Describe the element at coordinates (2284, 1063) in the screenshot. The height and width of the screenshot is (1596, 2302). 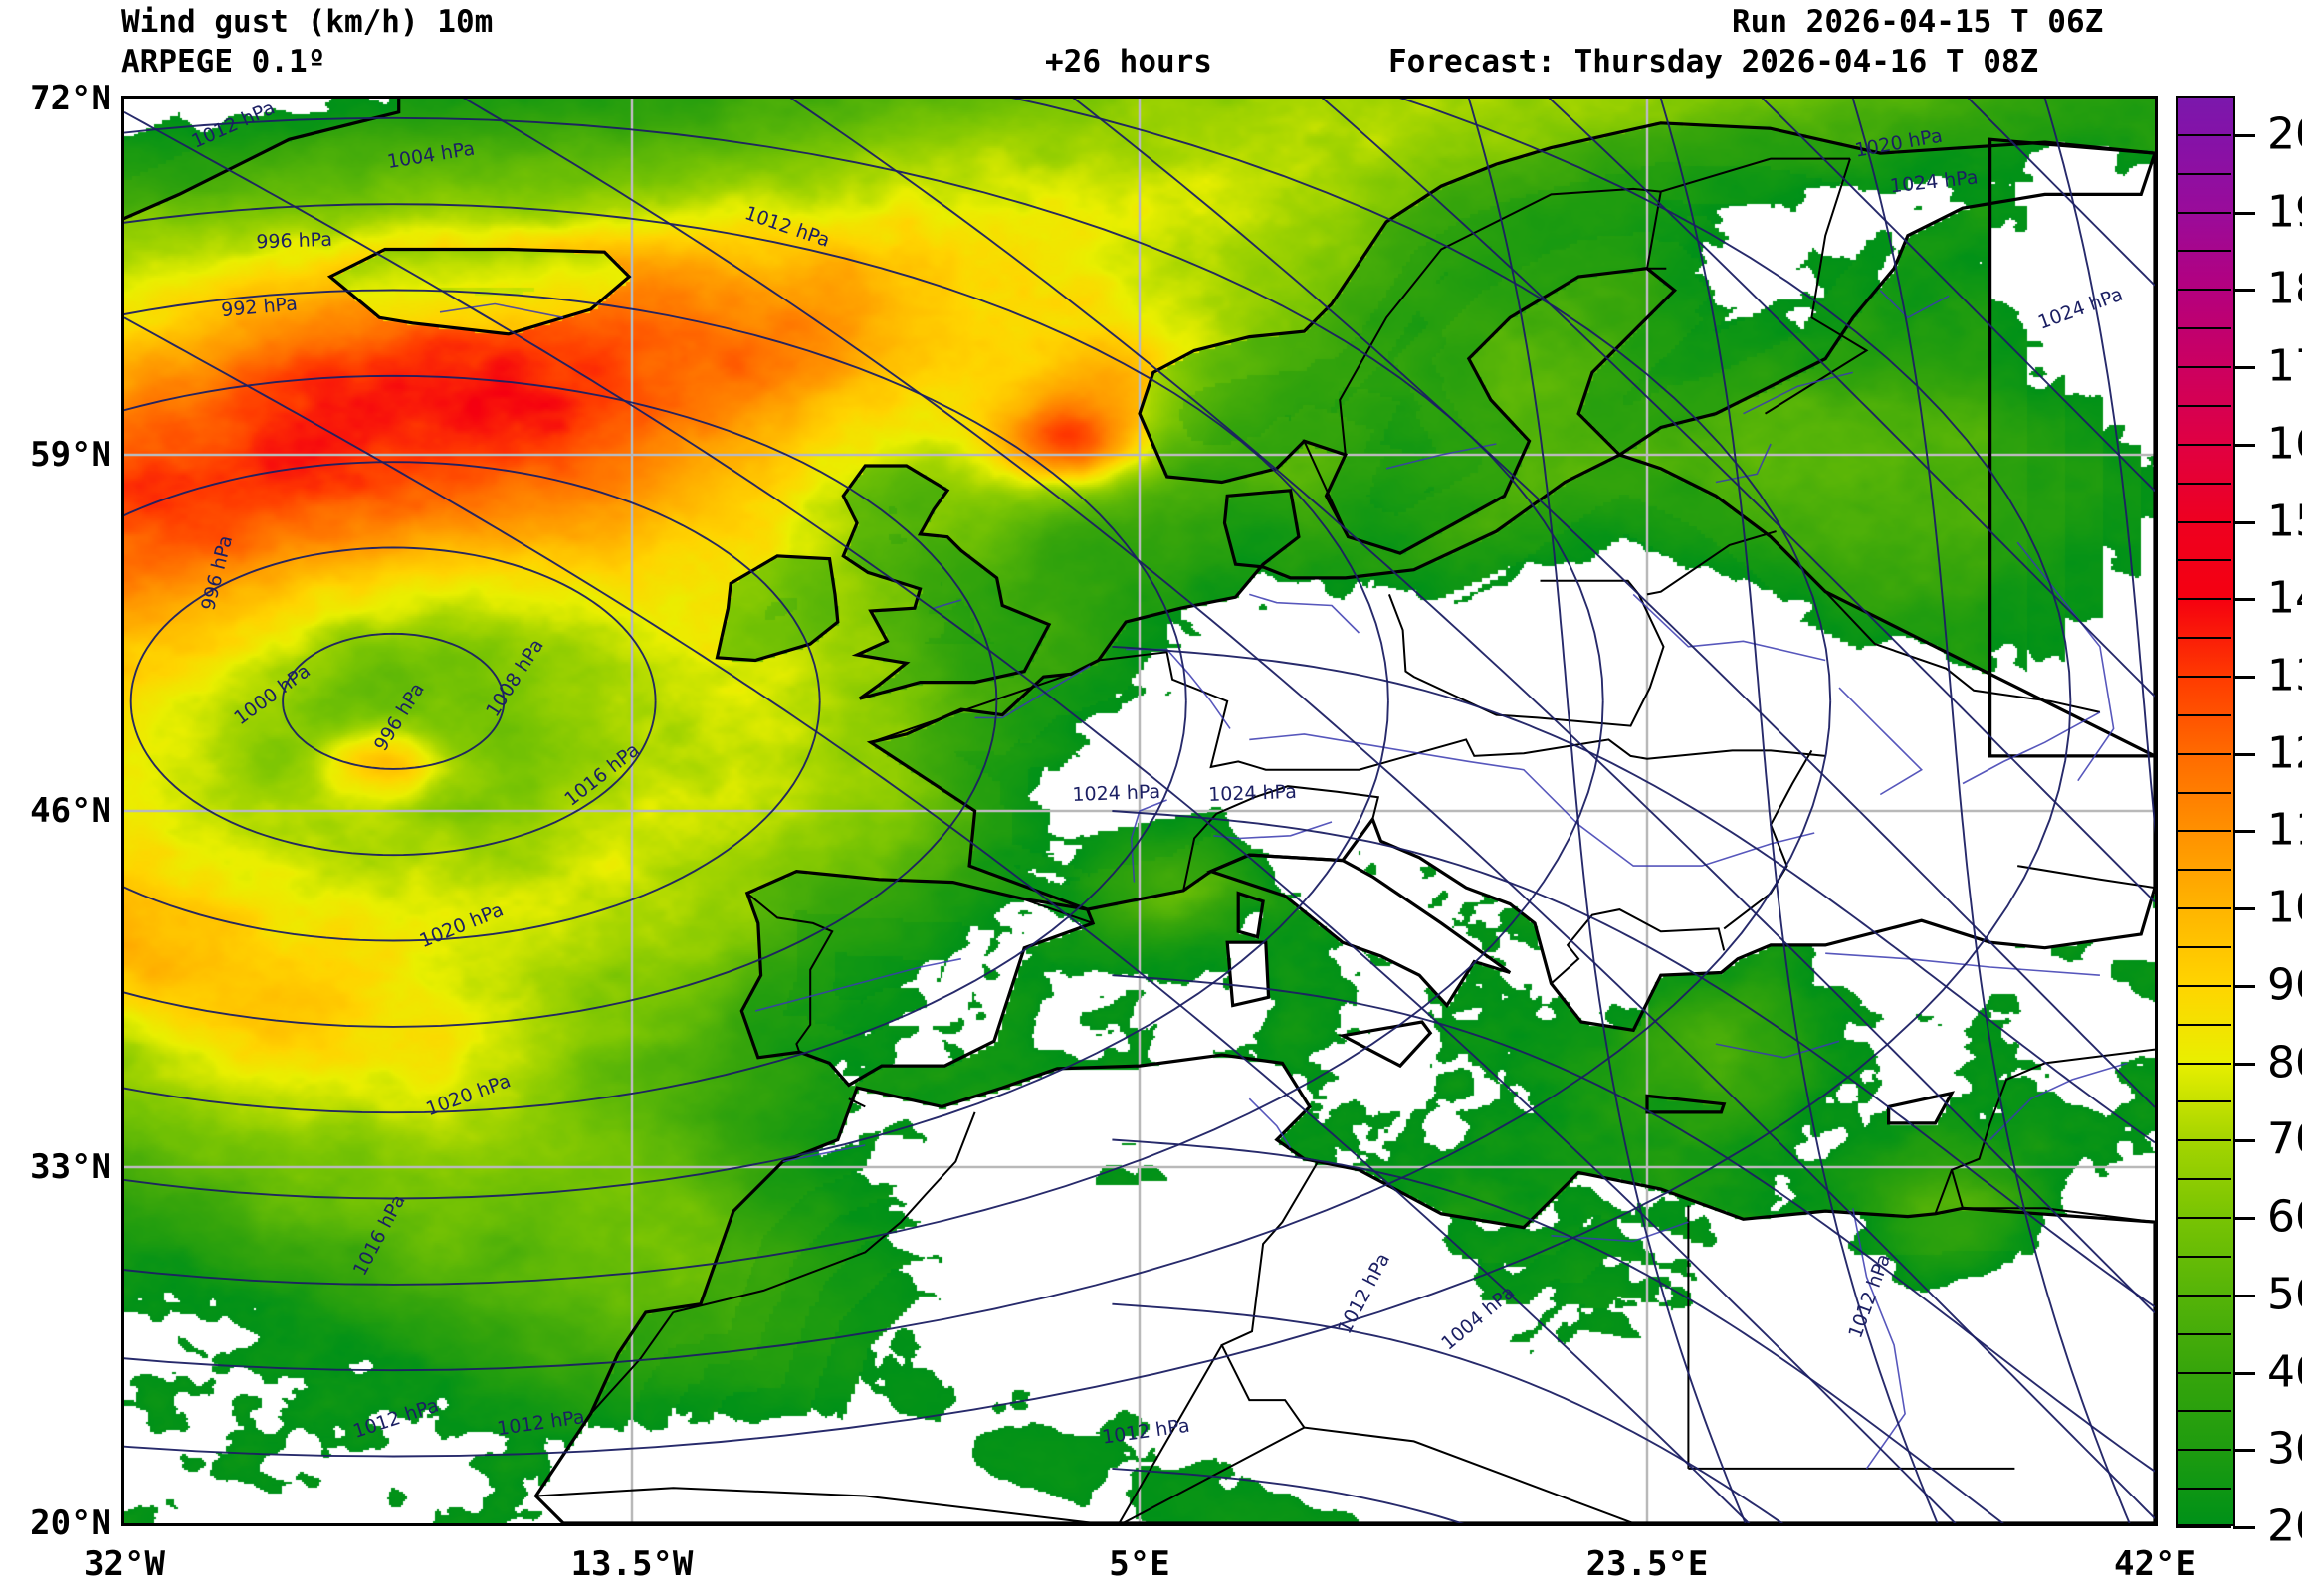
I see `colorbar-tick-label: 80` at that location.